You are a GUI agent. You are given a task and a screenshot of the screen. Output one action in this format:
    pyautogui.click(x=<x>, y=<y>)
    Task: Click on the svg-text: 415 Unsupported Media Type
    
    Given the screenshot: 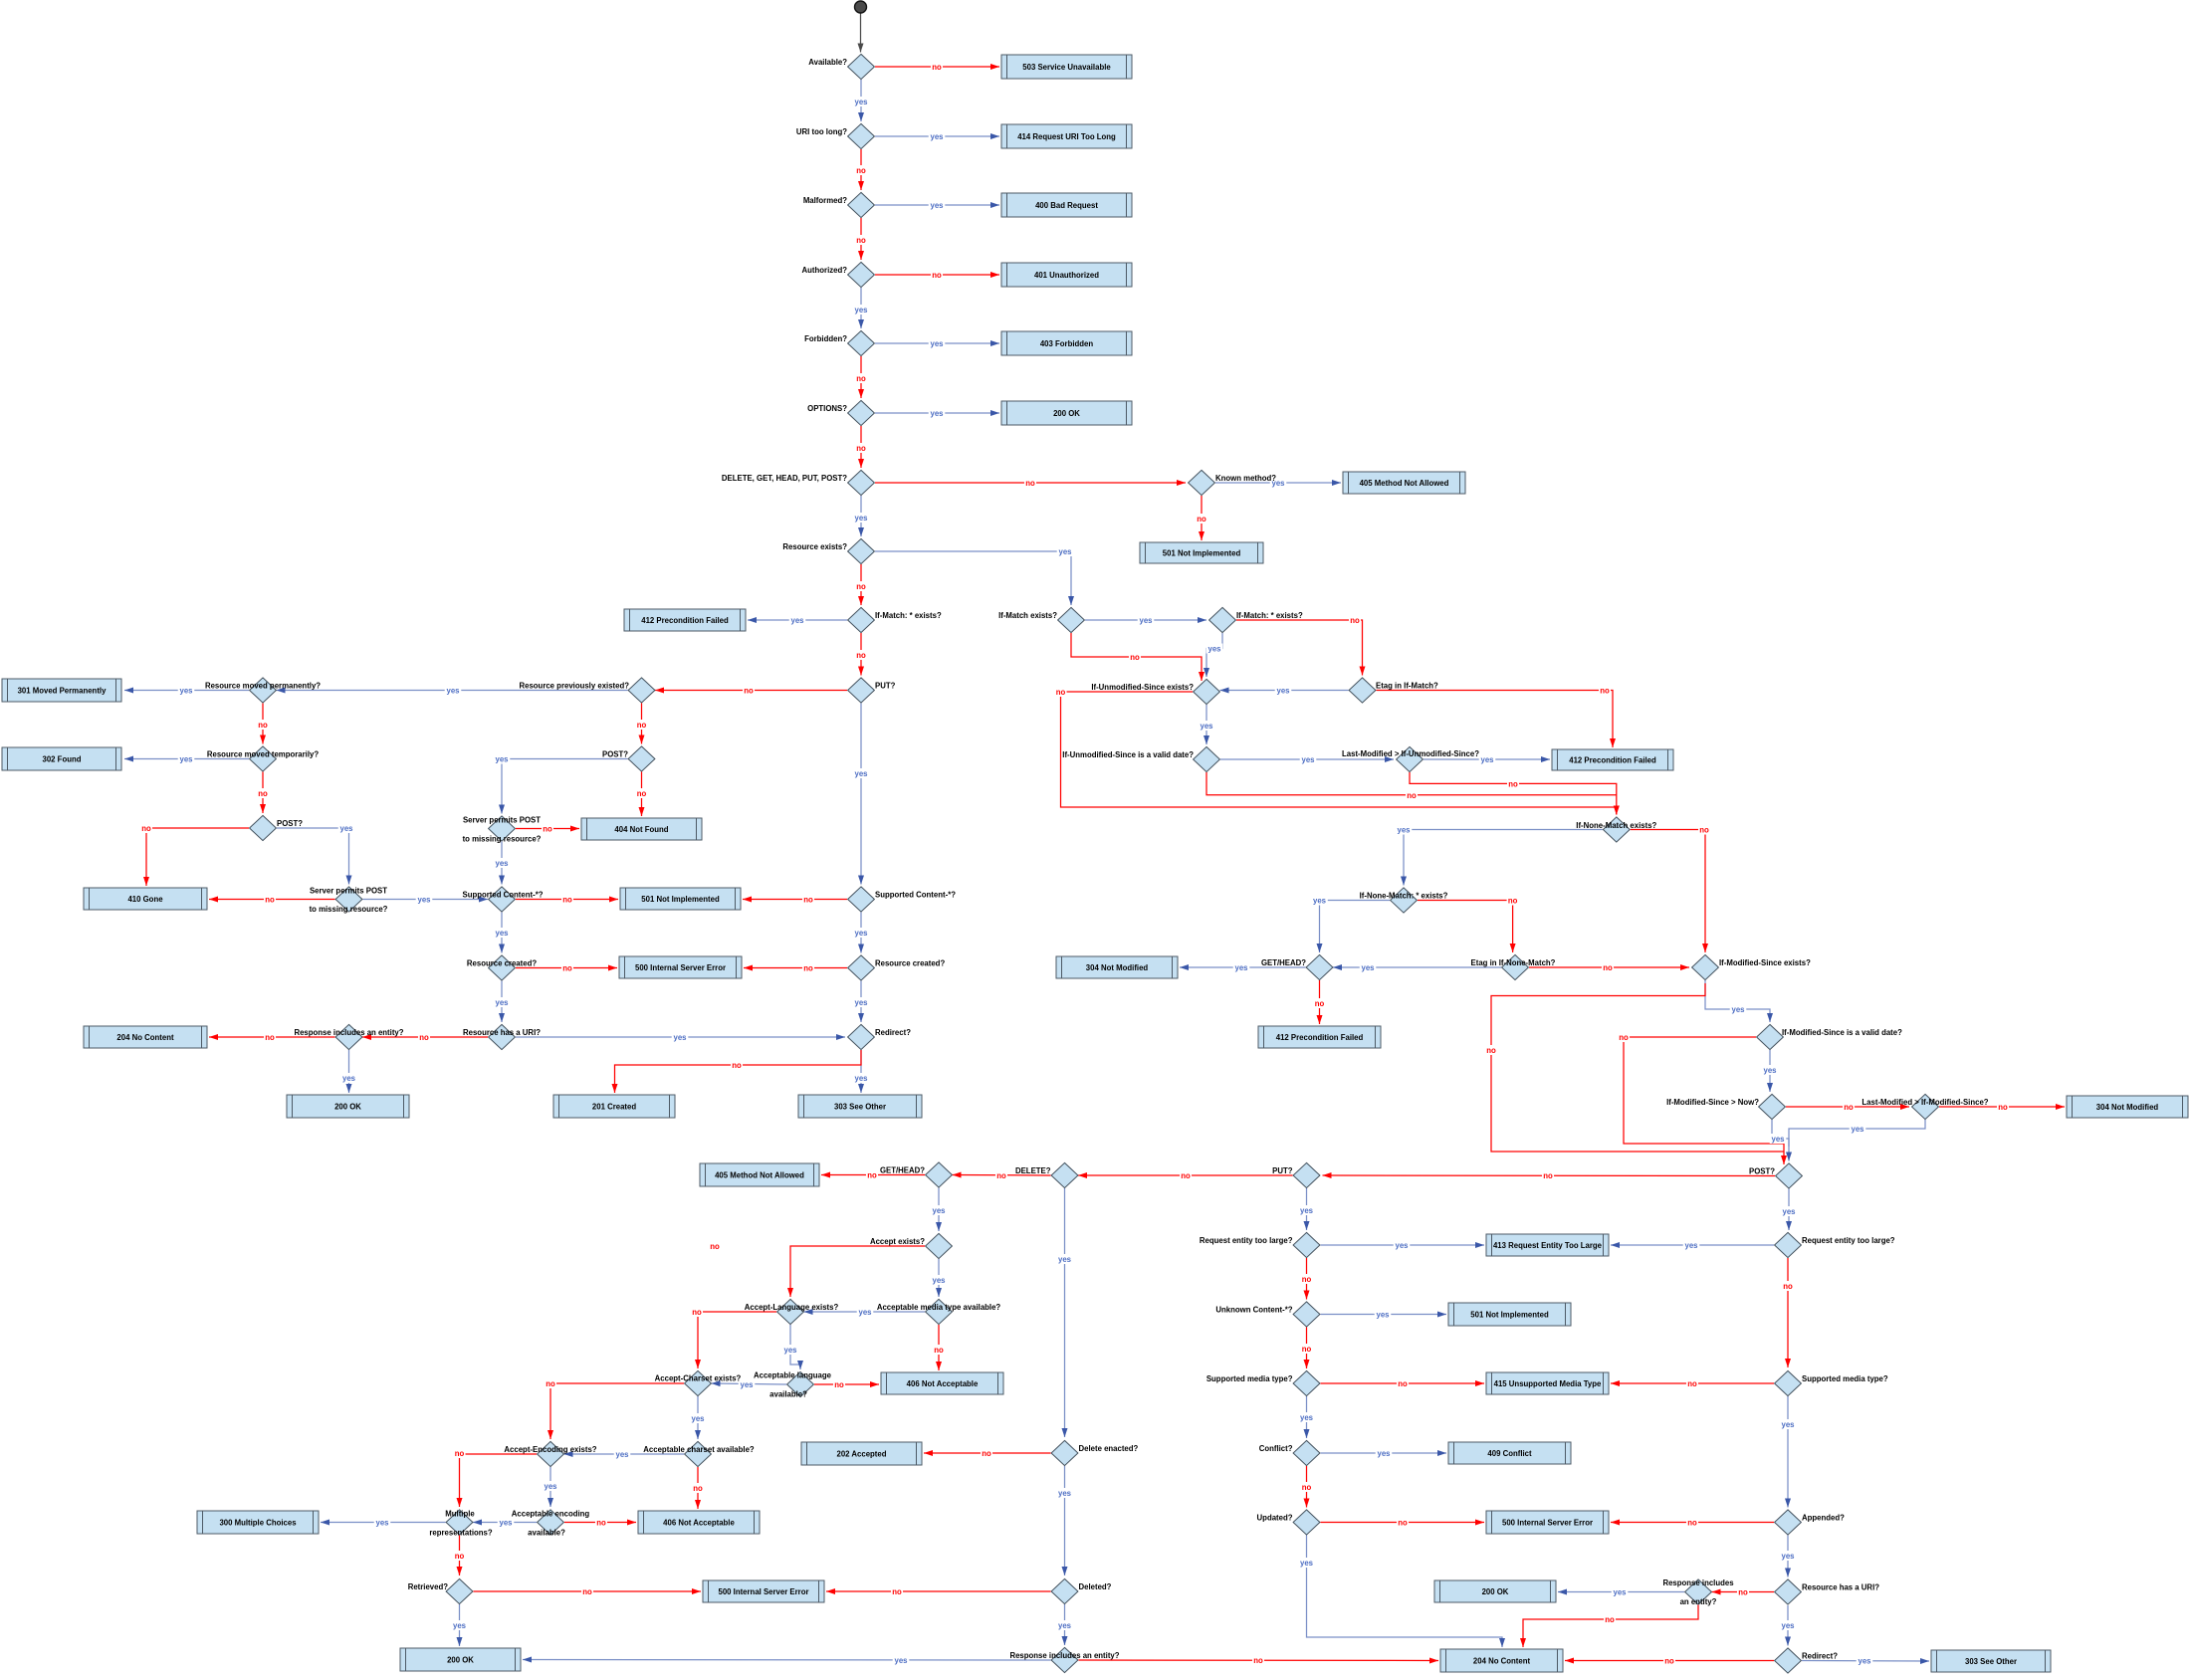 What is the action you would take?
    pyautogui.click(x=1548, y=1383)
    